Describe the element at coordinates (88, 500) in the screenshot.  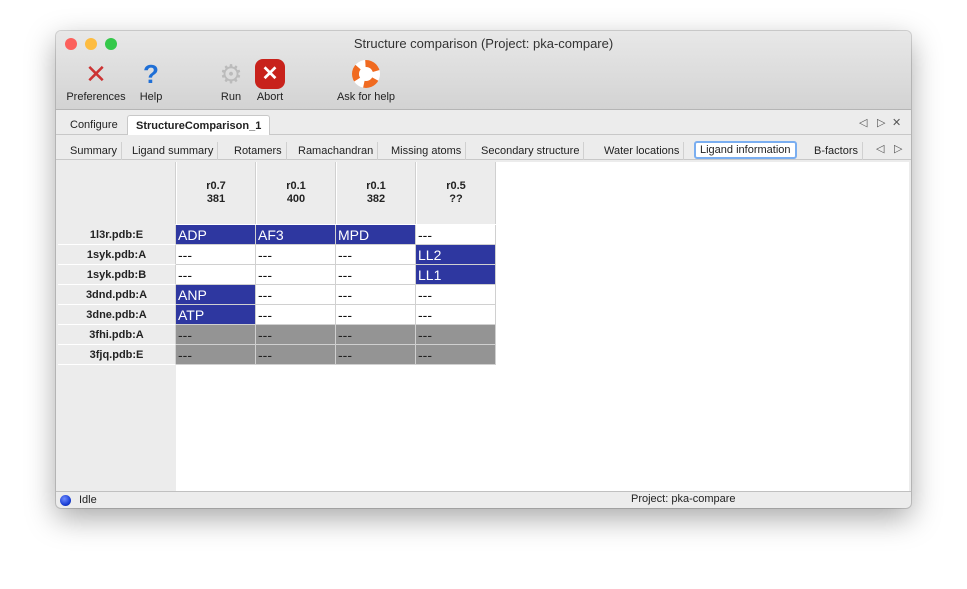
I see `status-text: Idle` at that location.